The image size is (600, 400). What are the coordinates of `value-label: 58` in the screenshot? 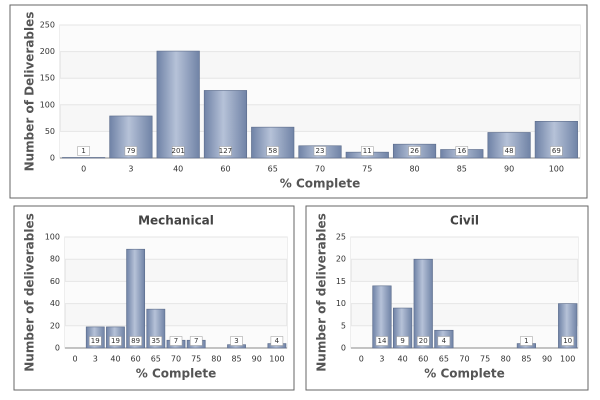 It's located at (272, 151).